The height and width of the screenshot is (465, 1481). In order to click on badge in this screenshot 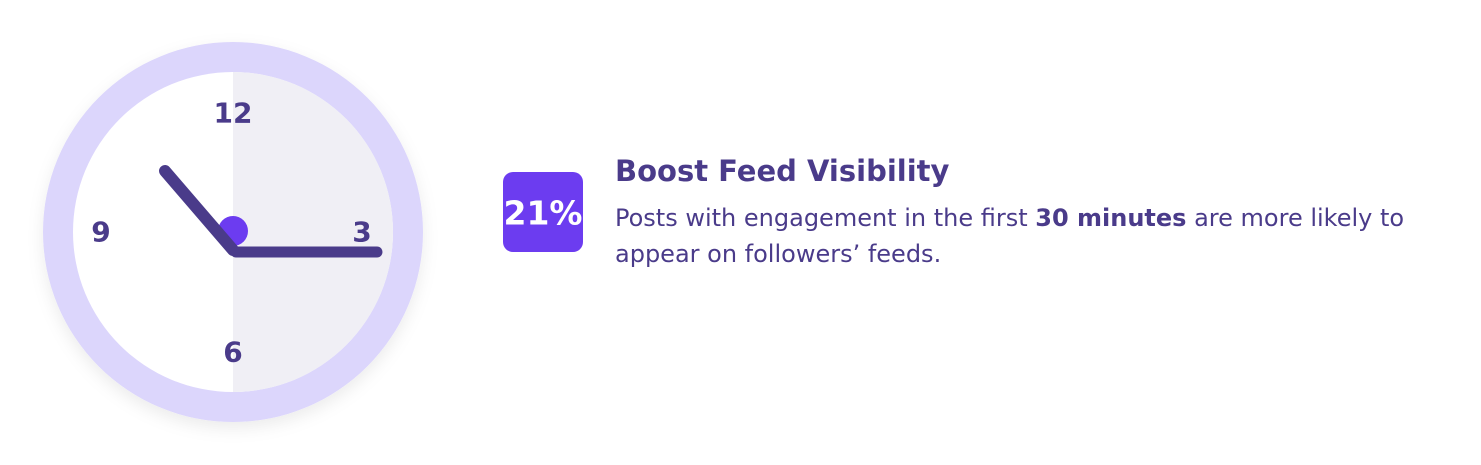, I will do `click(543, 212)`.